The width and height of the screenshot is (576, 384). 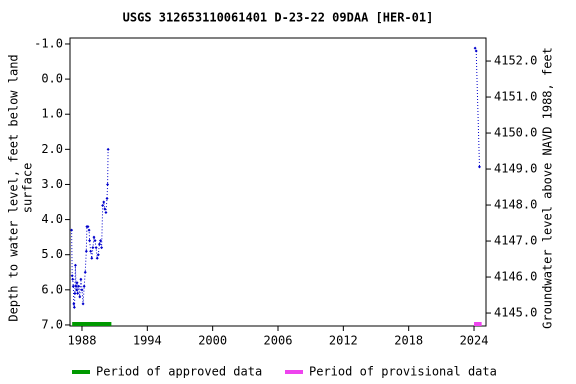 What do you see at coordinates (515, 205) in the screenshot?
I see `y2-tick-label: 4148.0` at bounding box center [515, 205].